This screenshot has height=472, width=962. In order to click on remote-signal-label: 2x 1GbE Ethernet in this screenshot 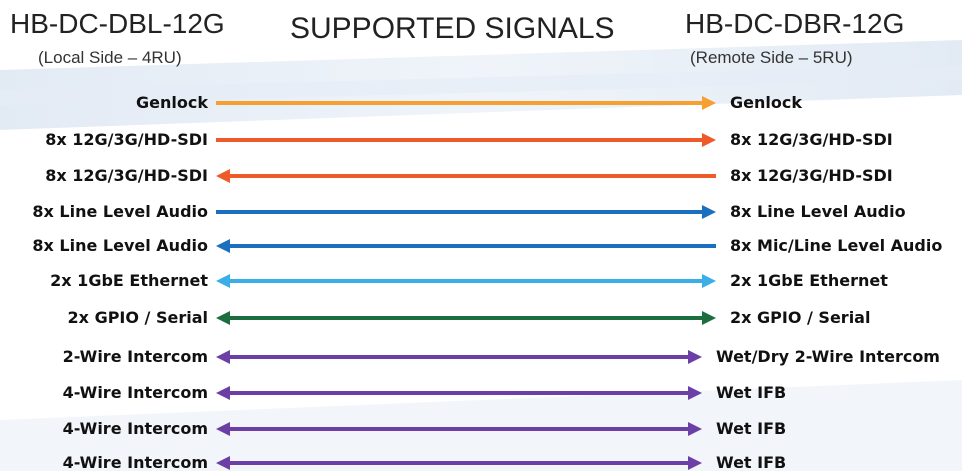, I will do `click(809, 280)`.